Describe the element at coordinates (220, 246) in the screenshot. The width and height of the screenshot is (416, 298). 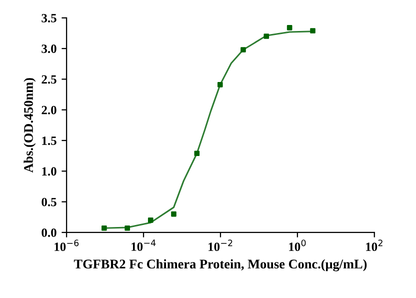
I see `x-tick-label: 10$^{−2}$` at that location.